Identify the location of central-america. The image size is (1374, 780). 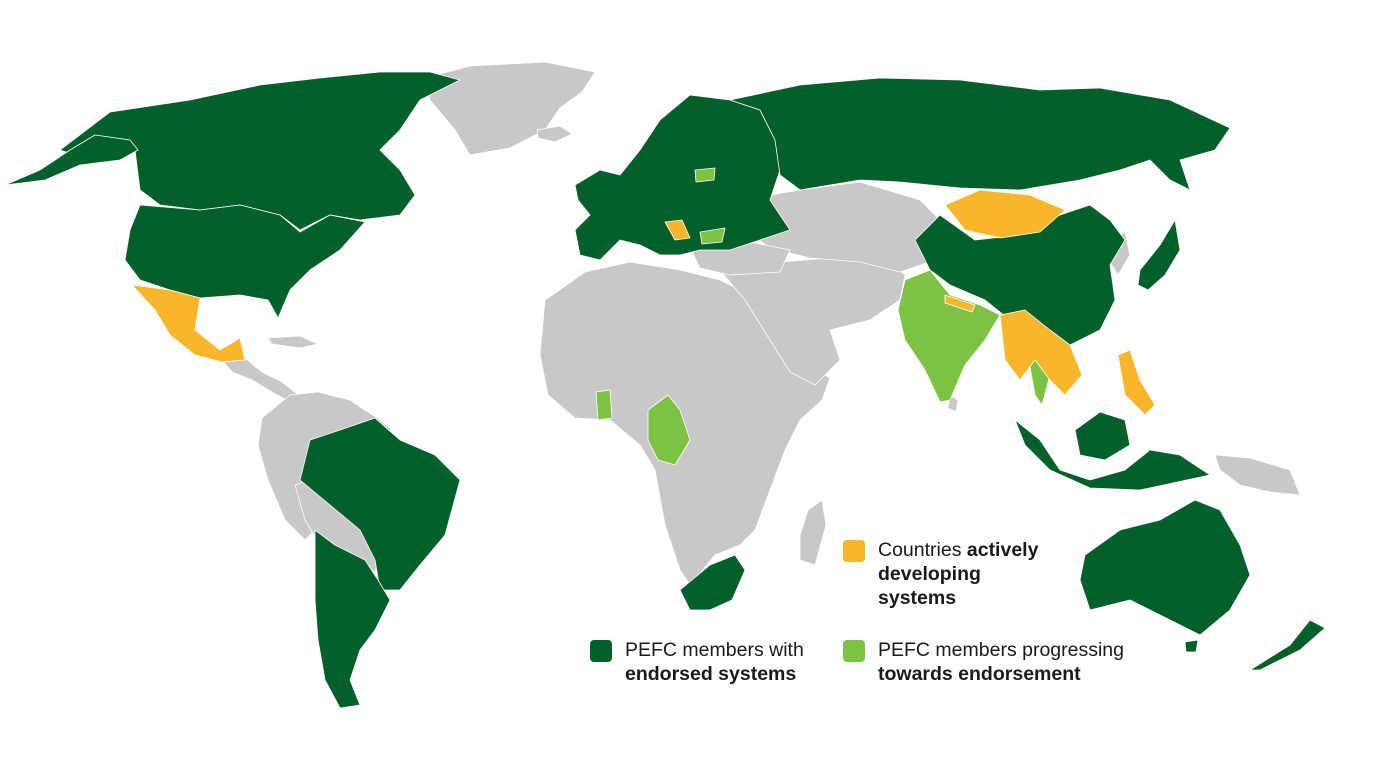
(261, 380).